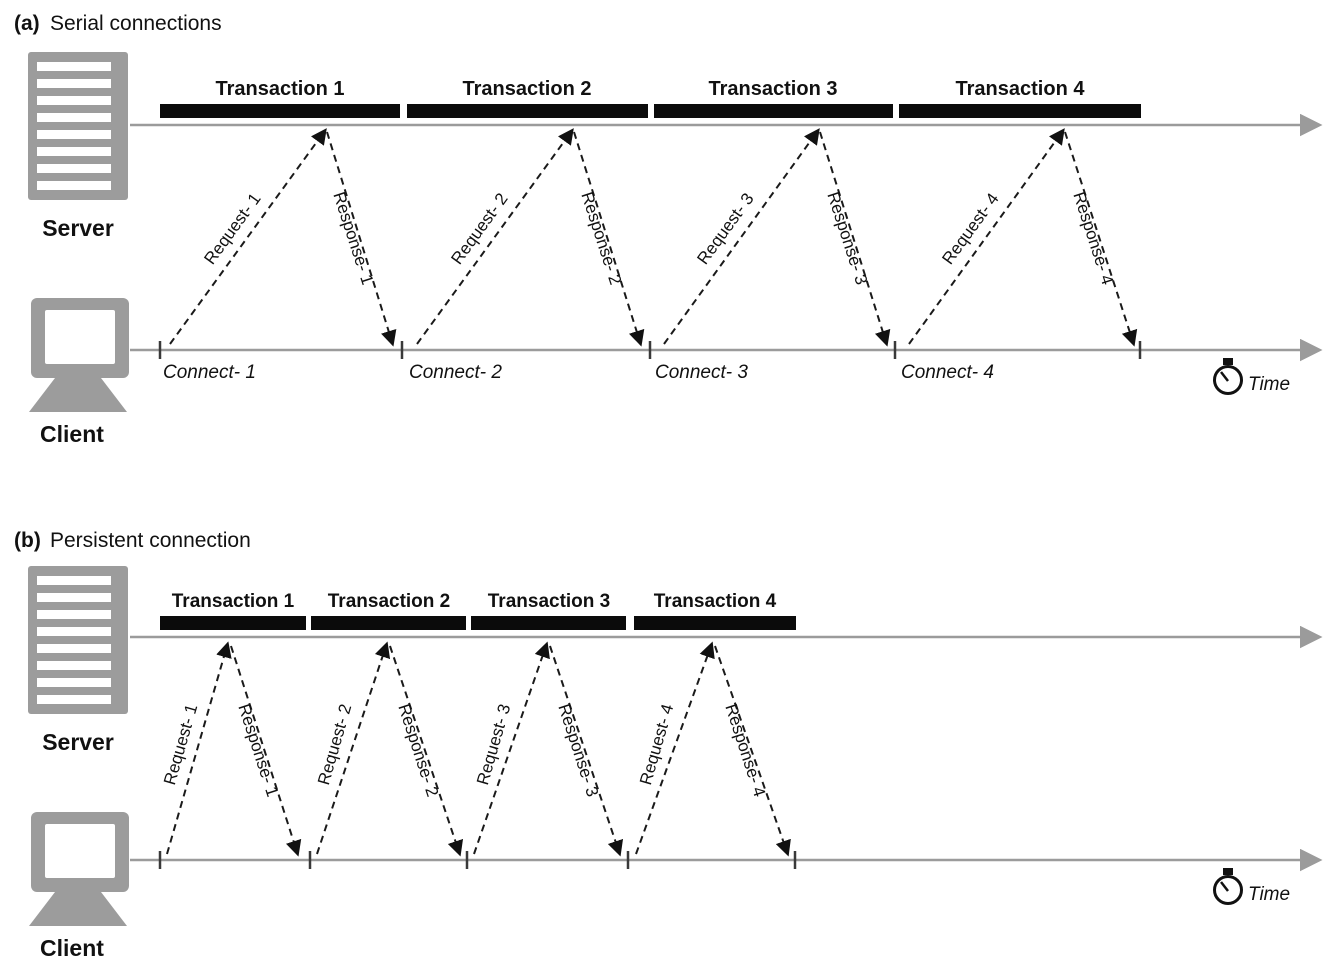 The height and width of the screenshot is (972, 1344). What do you see at coordinates (27, 540) in the screenshot?
I see `panel-b-tag: (b)` at bounding box center [27, 540].